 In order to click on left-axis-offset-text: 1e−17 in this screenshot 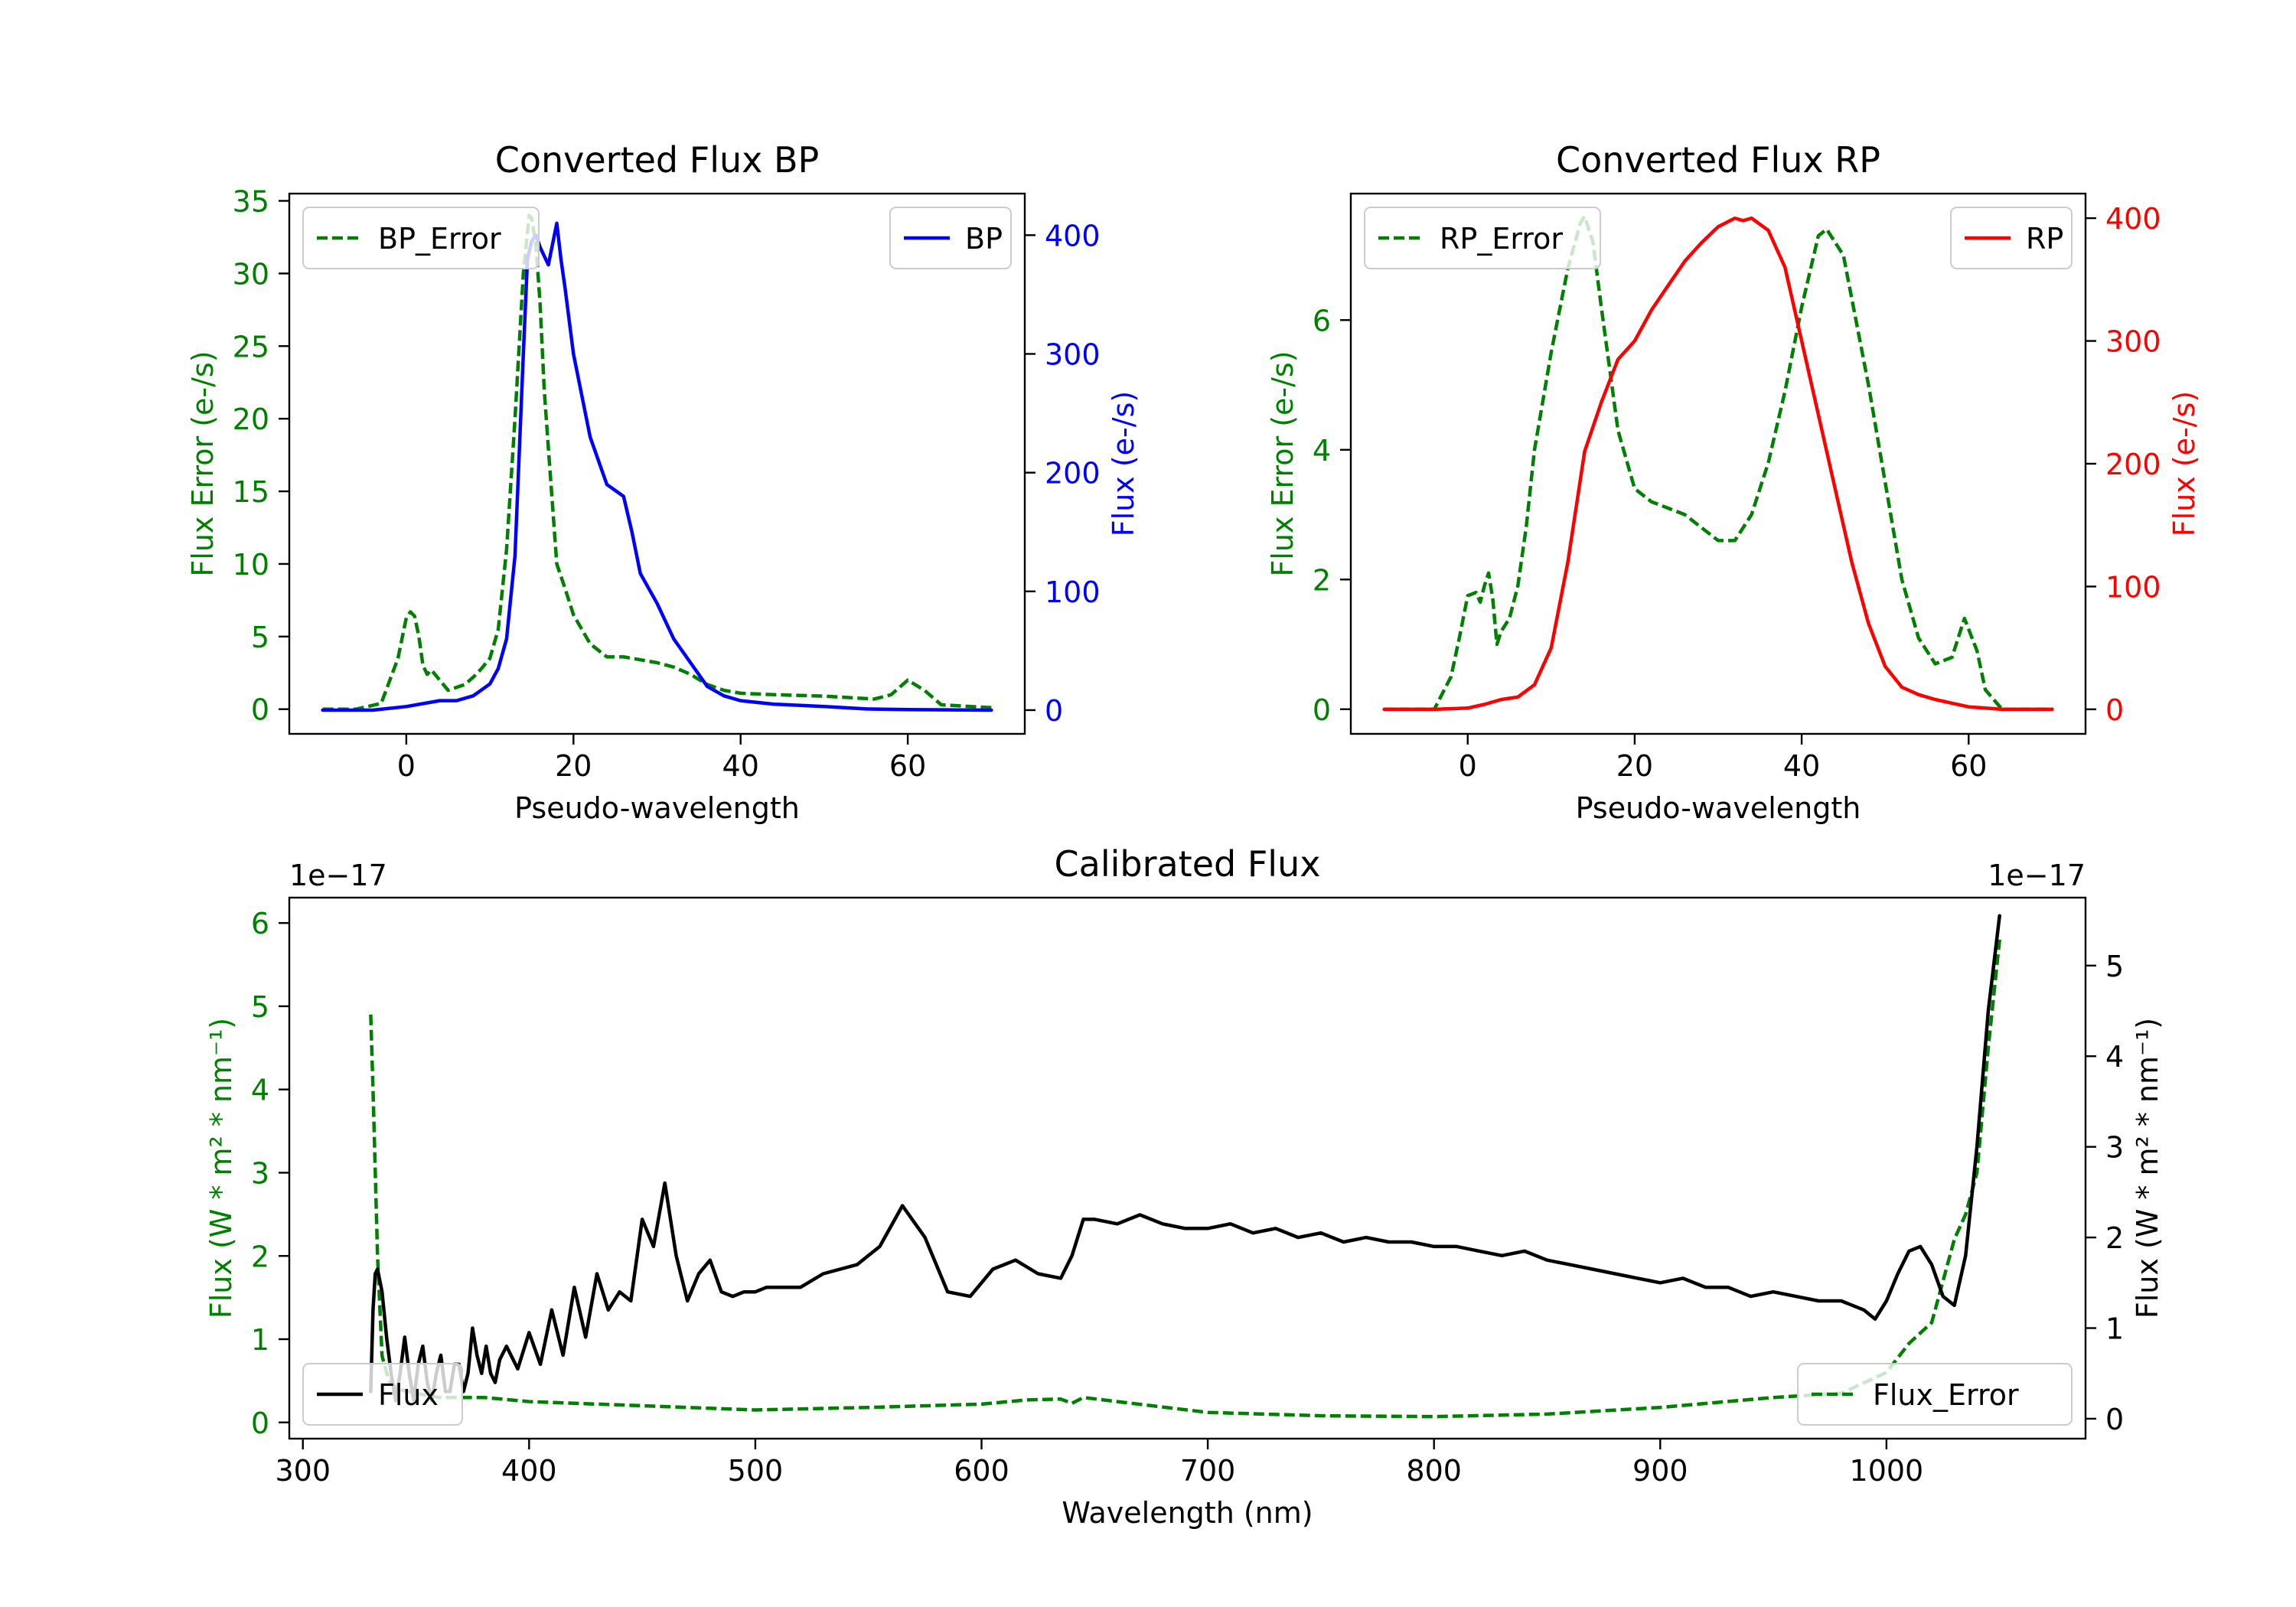, I will do `click(338, 875)`.